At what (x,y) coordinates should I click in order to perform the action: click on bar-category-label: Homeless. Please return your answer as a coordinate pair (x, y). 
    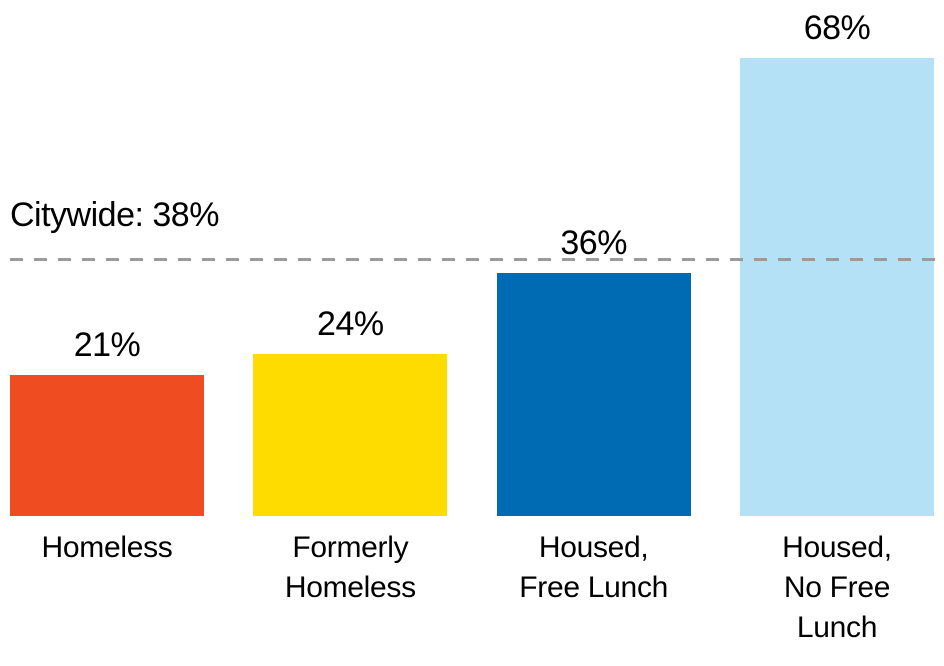
    Looking at the image, I should click on (107, 547).